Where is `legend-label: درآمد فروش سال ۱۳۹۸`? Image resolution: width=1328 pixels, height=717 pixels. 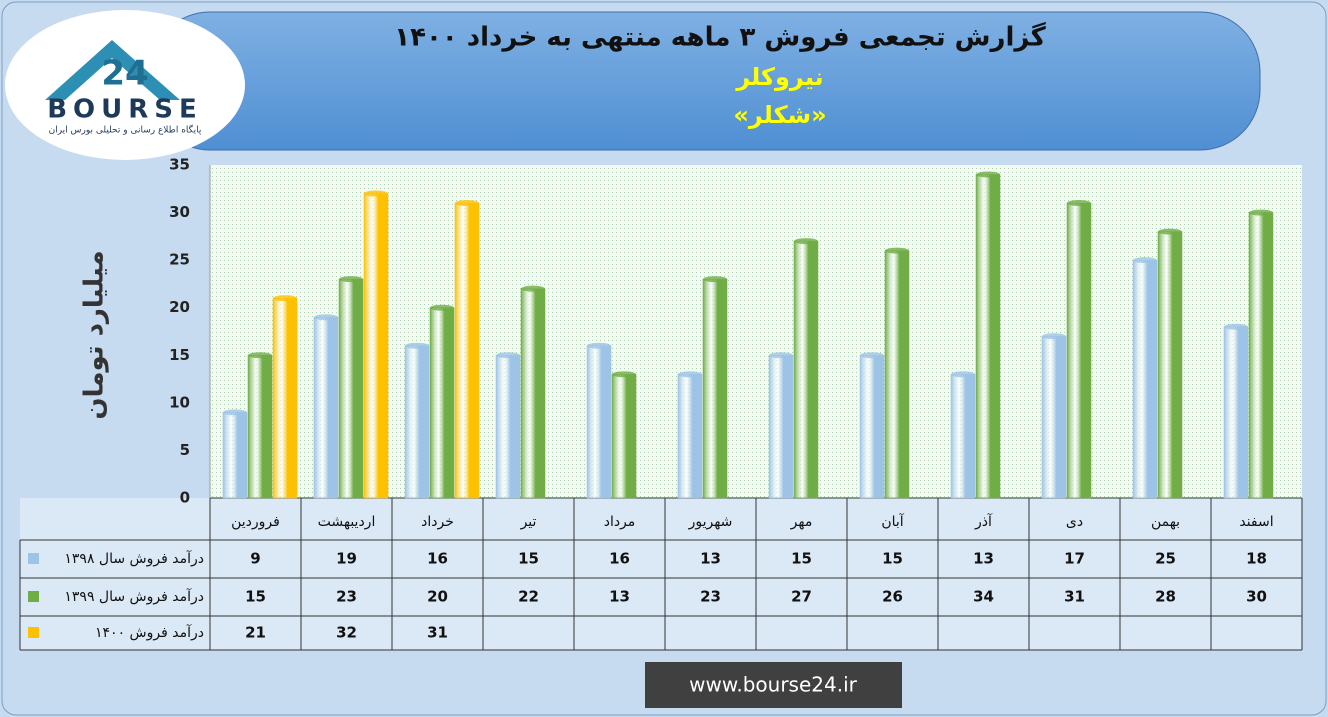 legend-label: درآمد فروش سال ۱۳۹۸ is located at coordinates (134, 558).